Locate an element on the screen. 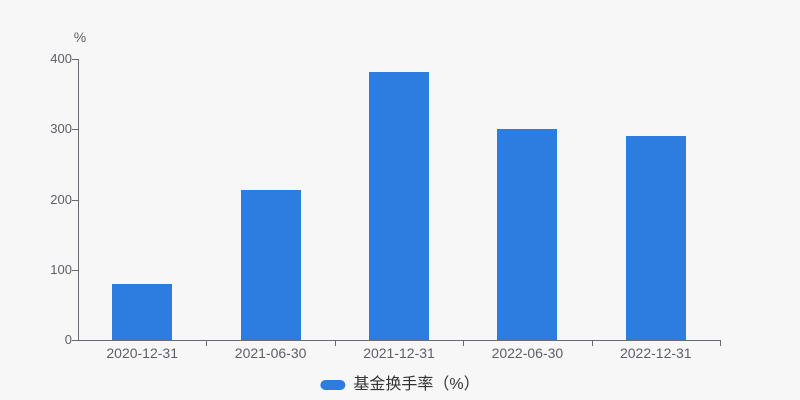 Image resolution: width=800 pixels, height=400 pixels. x-axis-label: 2020-12-31 is located at coordinates (142, 353).